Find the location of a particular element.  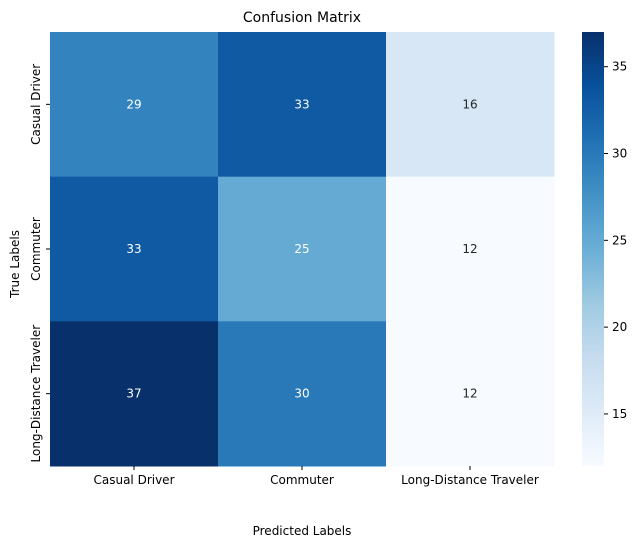

cell-value-label: 16 is located at coordinates (469, 104).